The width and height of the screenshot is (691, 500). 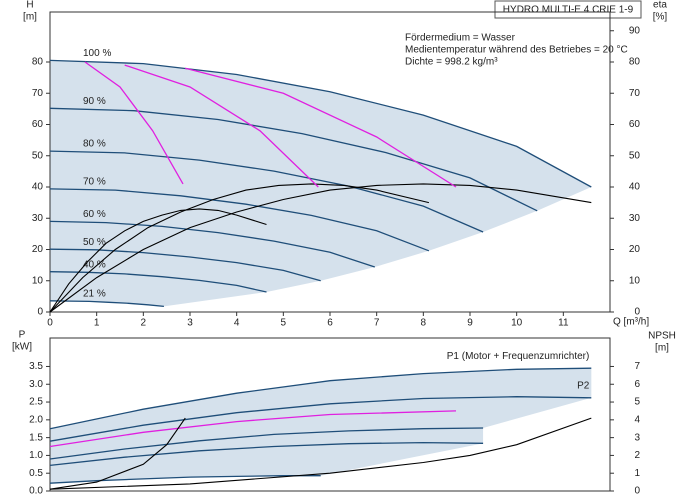 What do you see at coordinates (637, 366) in the screenshot?
I see `y2-tick-label: 7` at bounding box center [637, 366].